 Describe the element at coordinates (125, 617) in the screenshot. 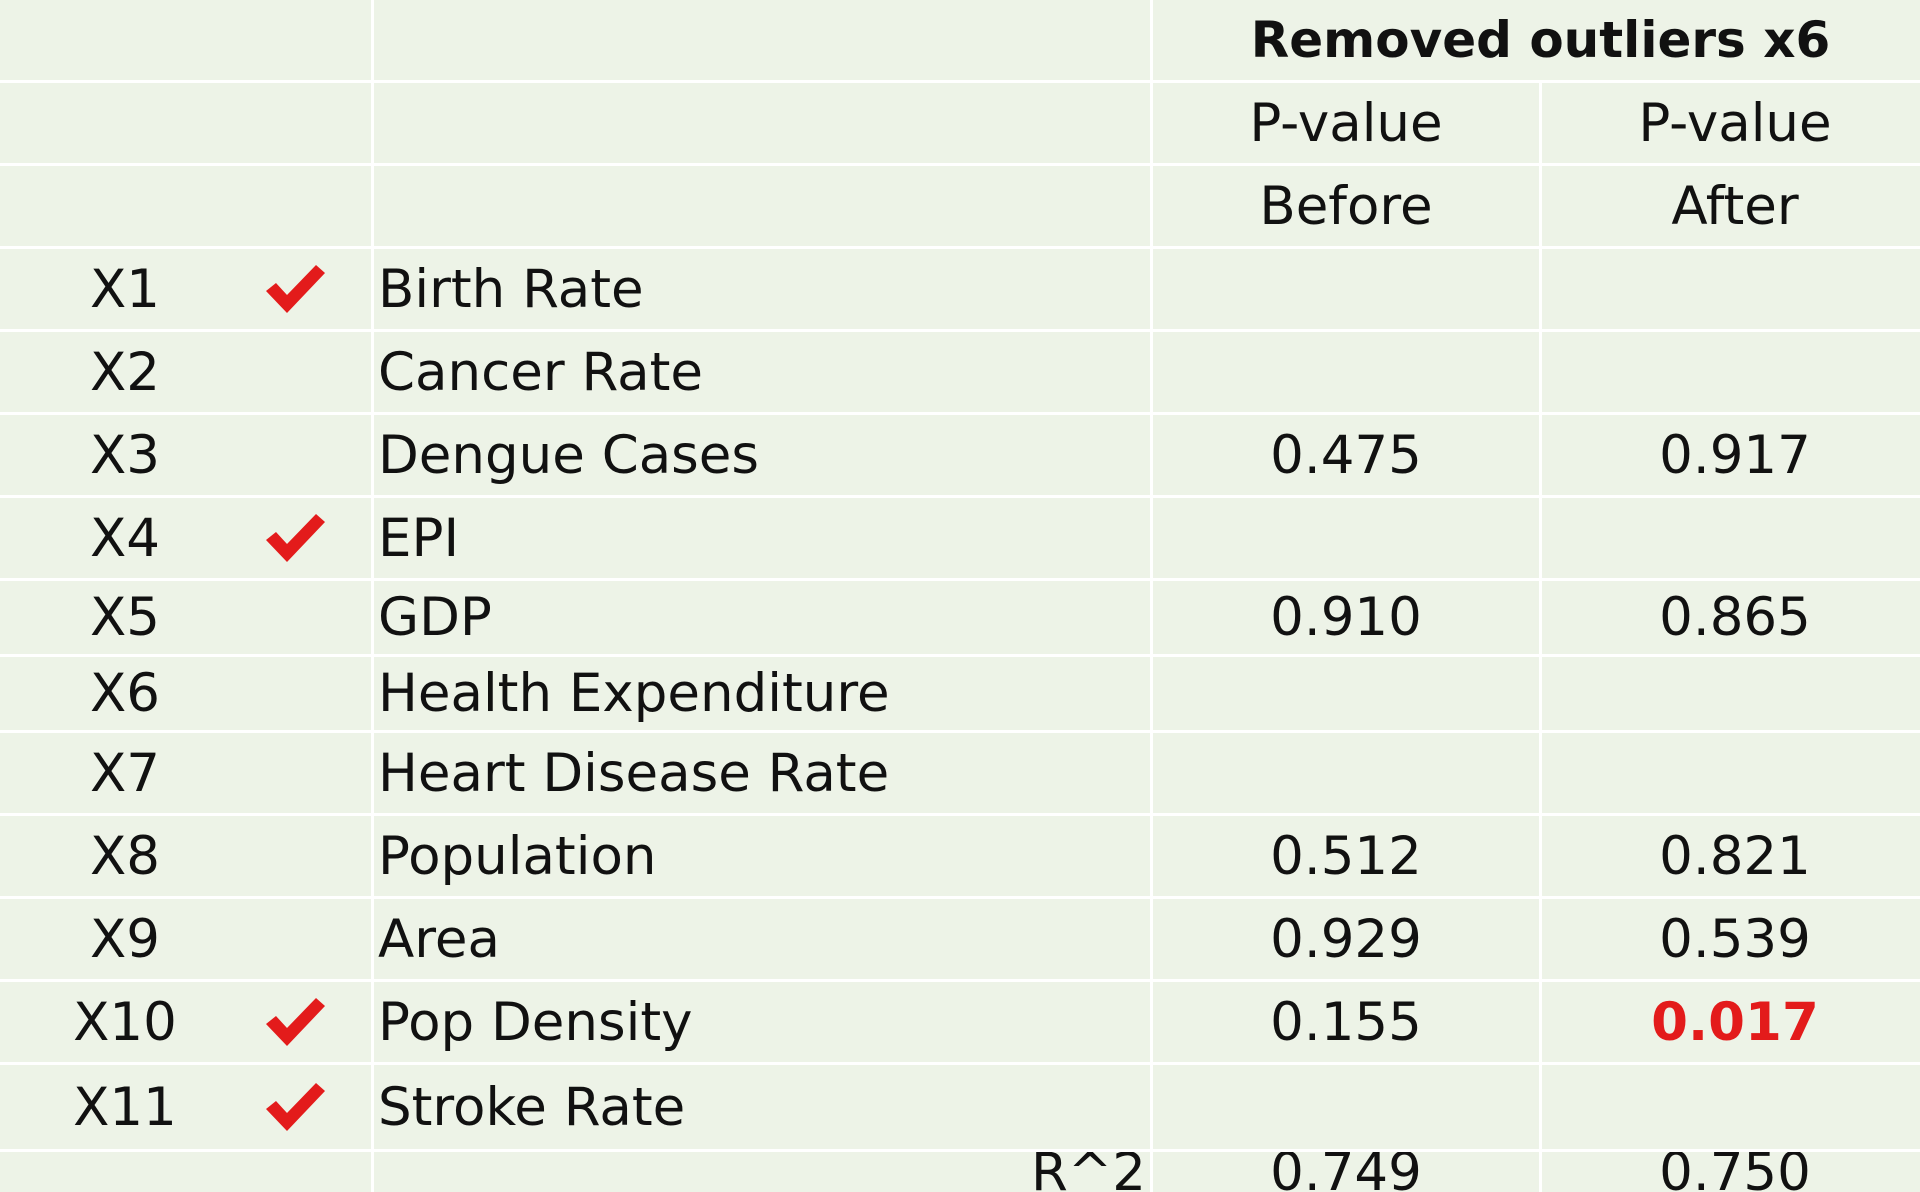

I see `variable-id: X5` at that location.